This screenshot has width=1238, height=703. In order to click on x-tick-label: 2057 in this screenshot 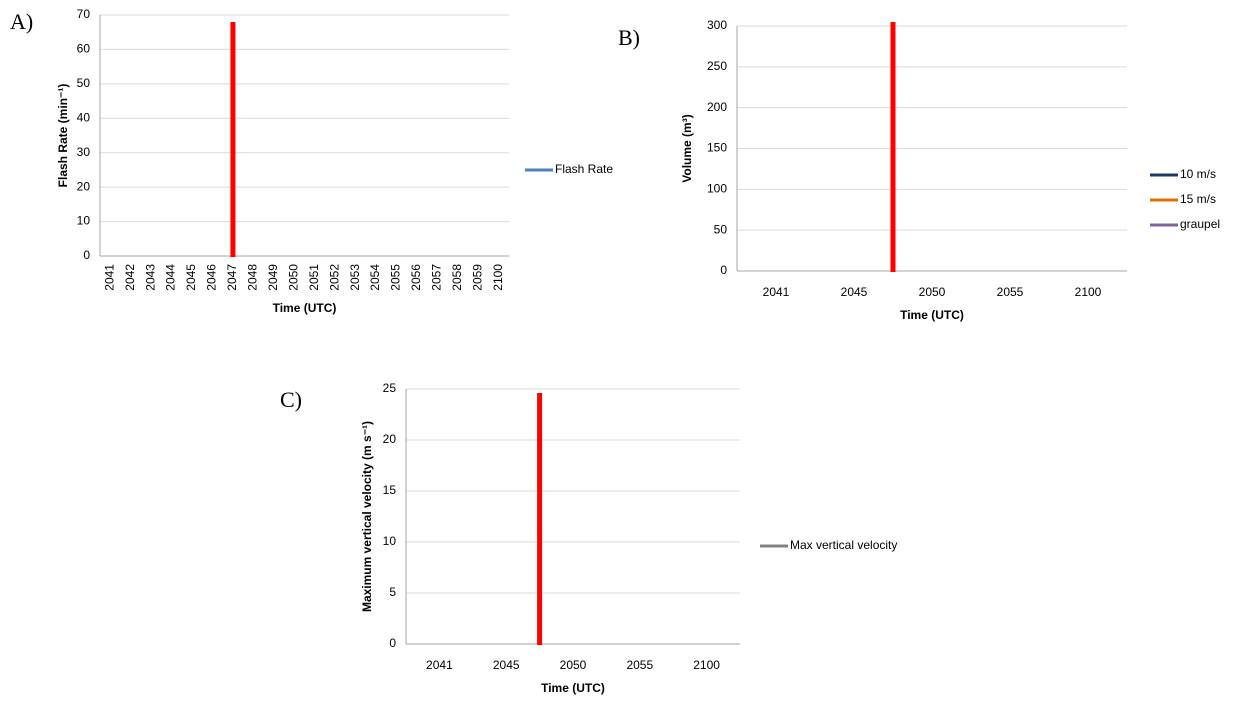, I will do `click(437, 277)`.